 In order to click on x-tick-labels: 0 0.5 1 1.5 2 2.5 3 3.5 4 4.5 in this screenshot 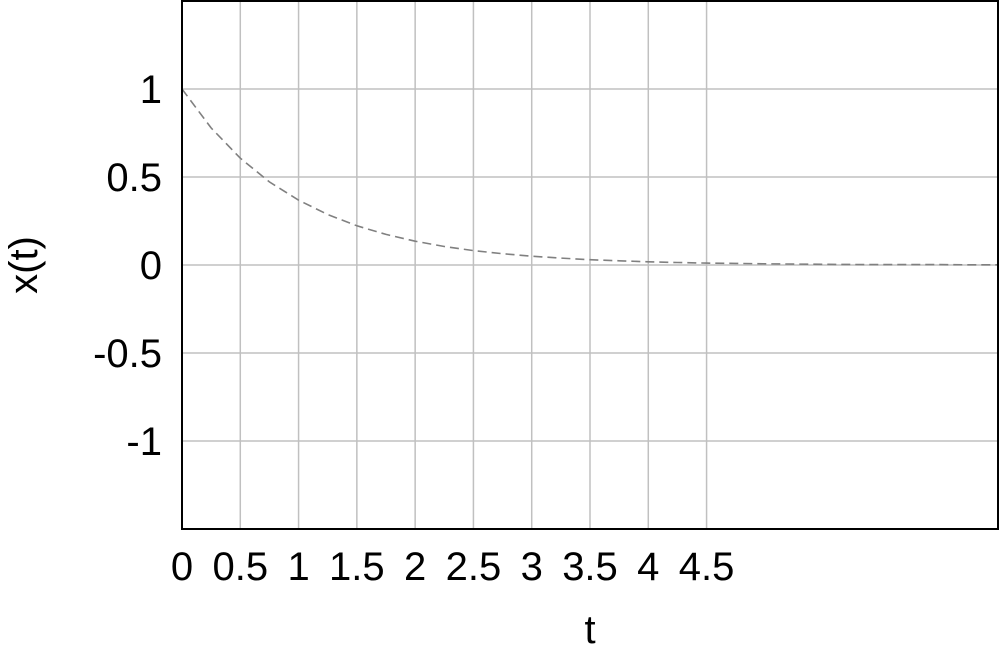, I will do `click(453, 567)`.